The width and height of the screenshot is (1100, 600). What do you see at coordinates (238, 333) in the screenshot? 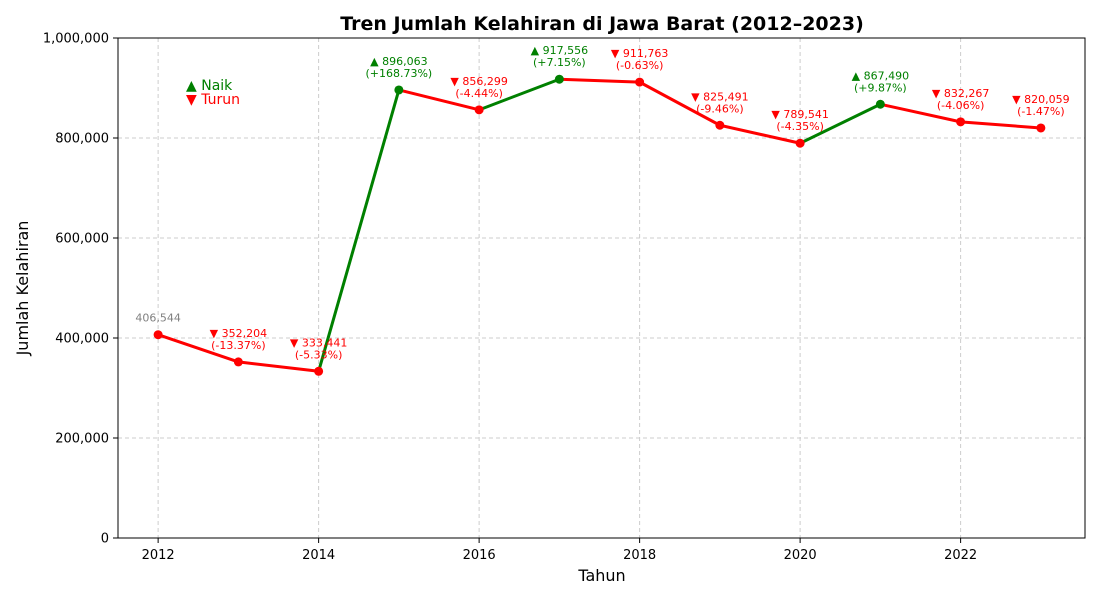
I see `point-annotation: ▼ 352,204` at bounding box center [238, 333].